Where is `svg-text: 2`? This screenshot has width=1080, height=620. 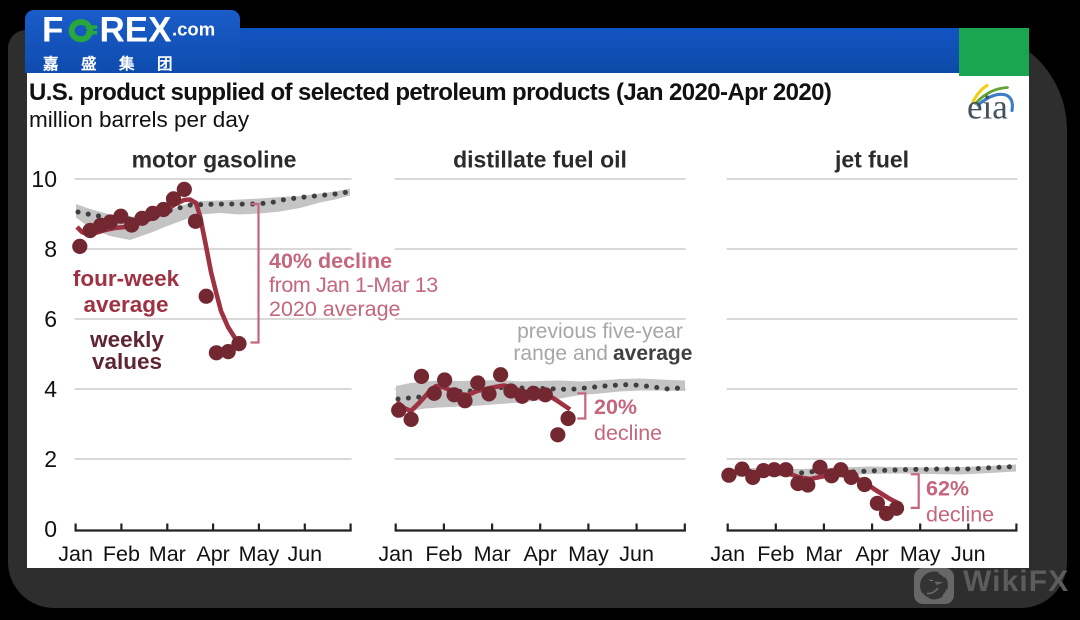
svg-text: 2 is located at coordinates (50, 459).